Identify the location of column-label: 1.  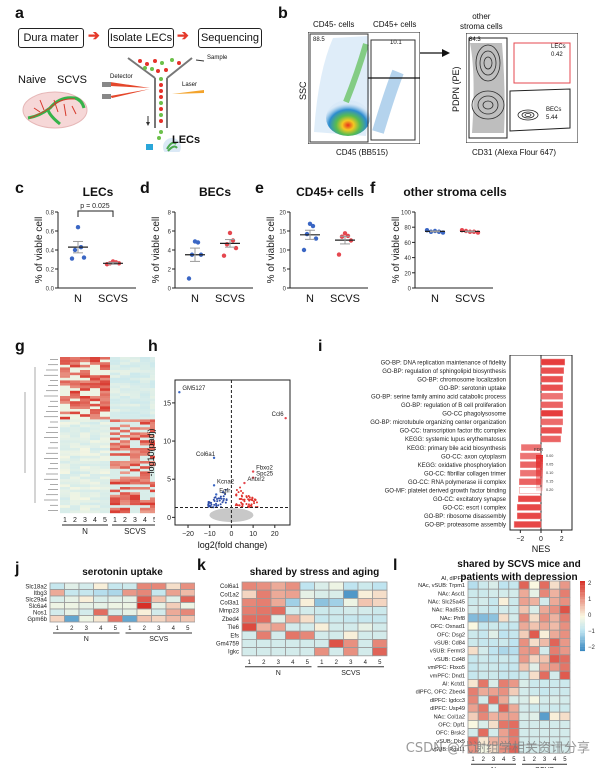
(115, 520).